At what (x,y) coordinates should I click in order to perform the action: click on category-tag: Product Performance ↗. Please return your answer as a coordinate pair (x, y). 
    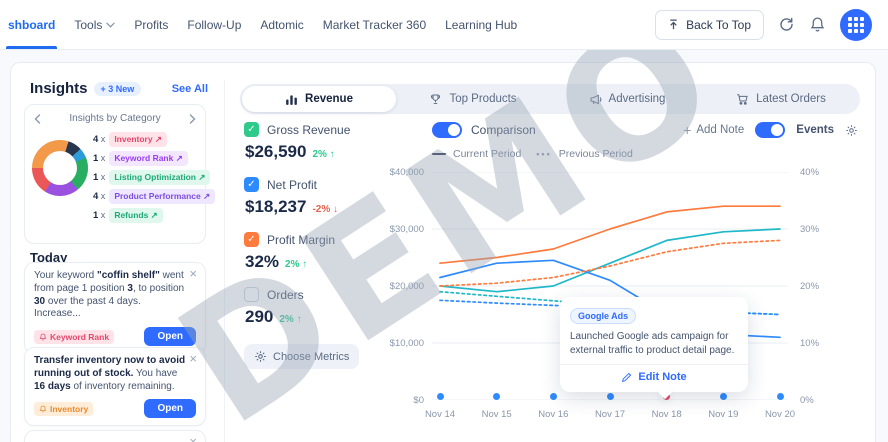
    Looking at the image, I should click on (162, 196).